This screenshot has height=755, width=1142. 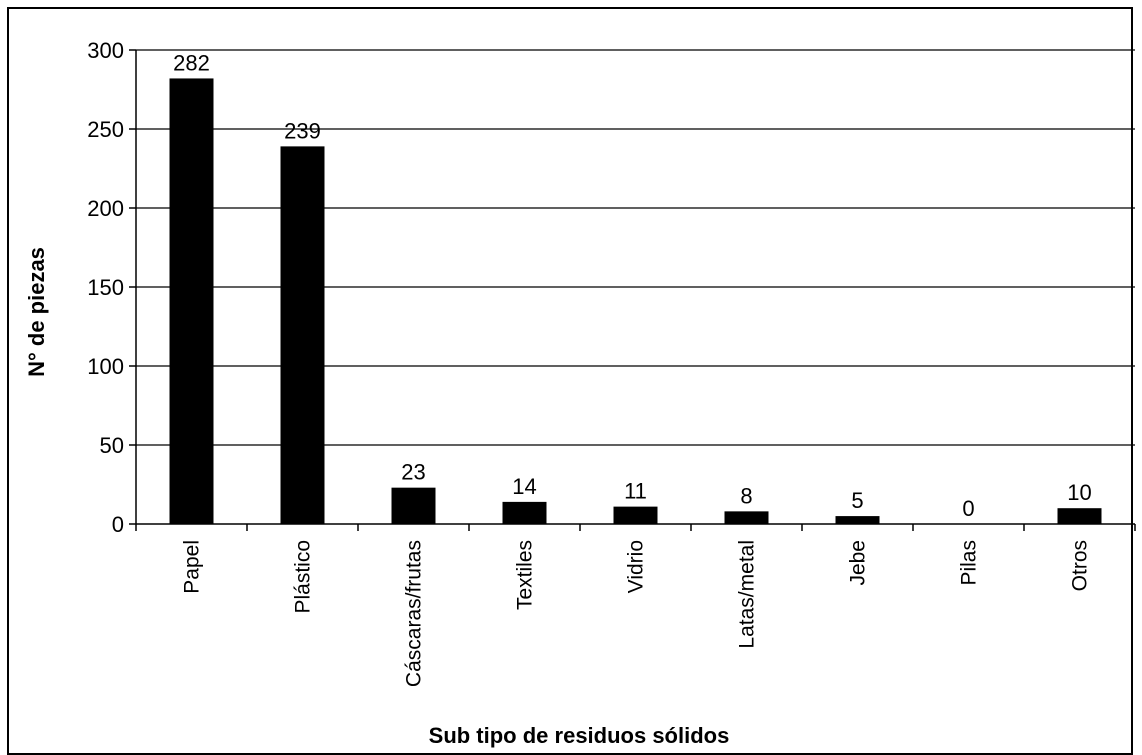 What do you see at coordinates (414, 613) in the screenshot?
I see `category-label: Cáscaras/frutas` at bounding box center [414, 613].